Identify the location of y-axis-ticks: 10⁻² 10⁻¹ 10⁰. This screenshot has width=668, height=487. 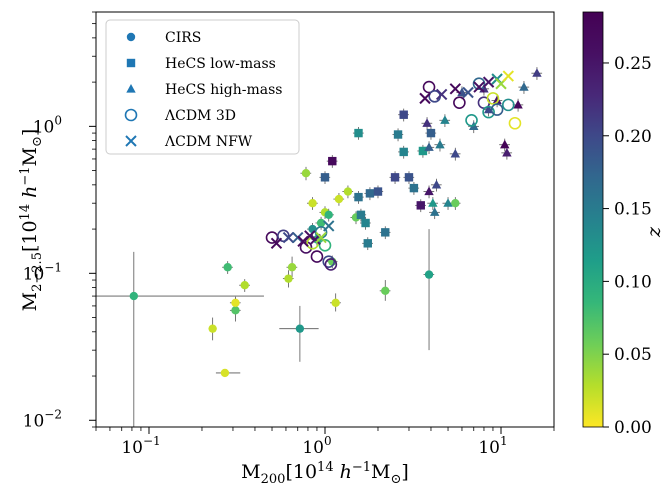
(59, 221).